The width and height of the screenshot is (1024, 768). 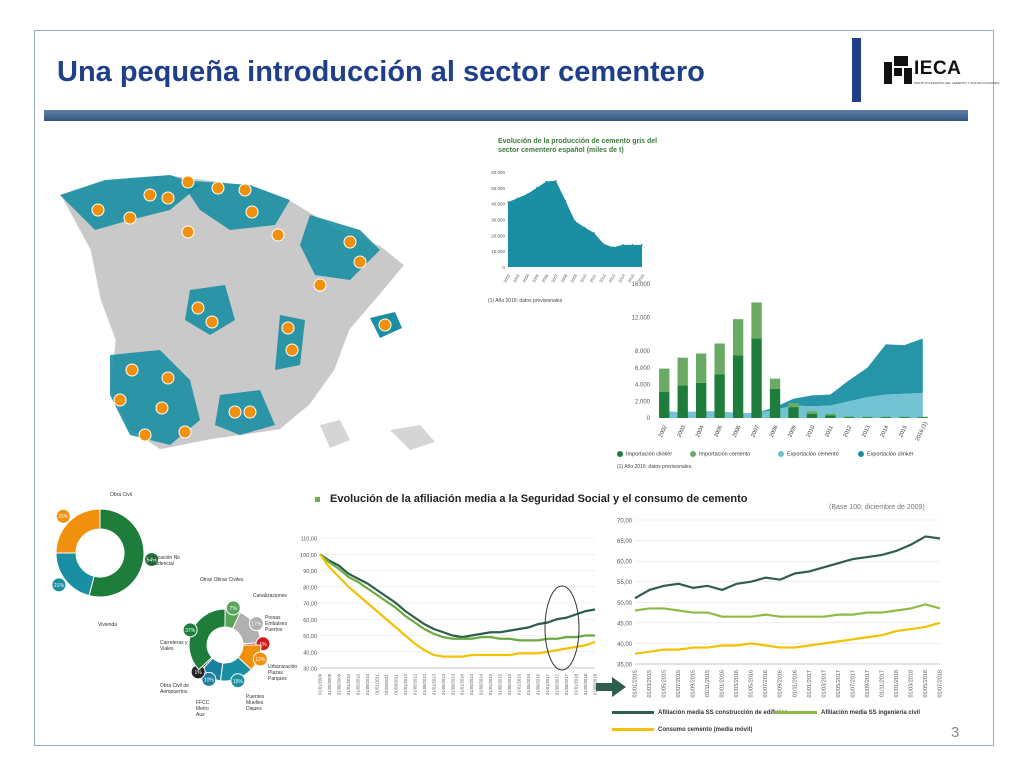 What do you see at coordinates (164, 561) in the screenshot?
I see `label-edificacion: Edificación No Residencial` at bounding box center [164, 561].